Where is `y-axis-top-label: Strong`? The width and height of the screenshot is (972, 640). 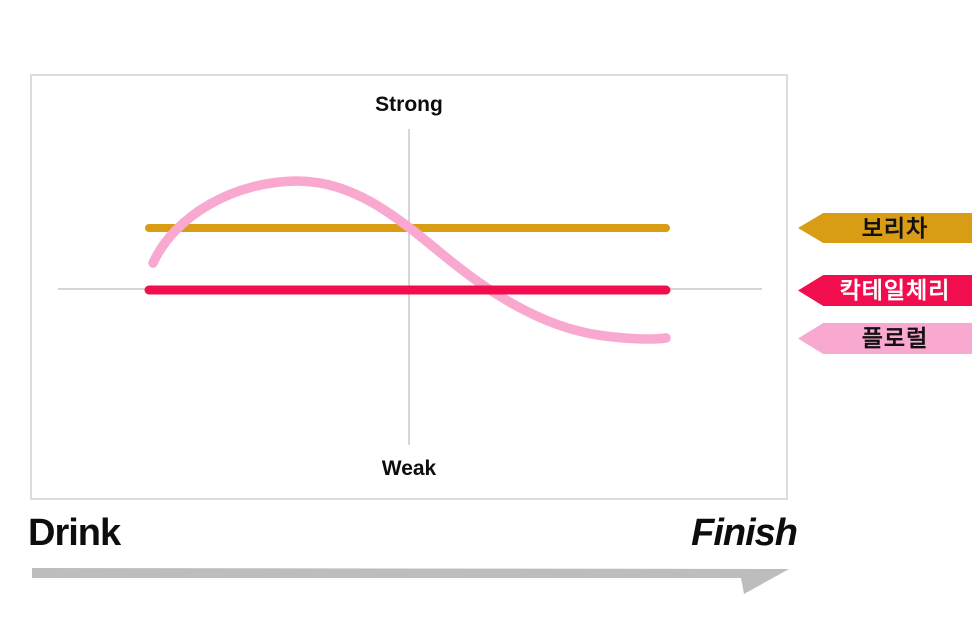 y-axis-top-label: Strong is located at coordinates (409, 104).